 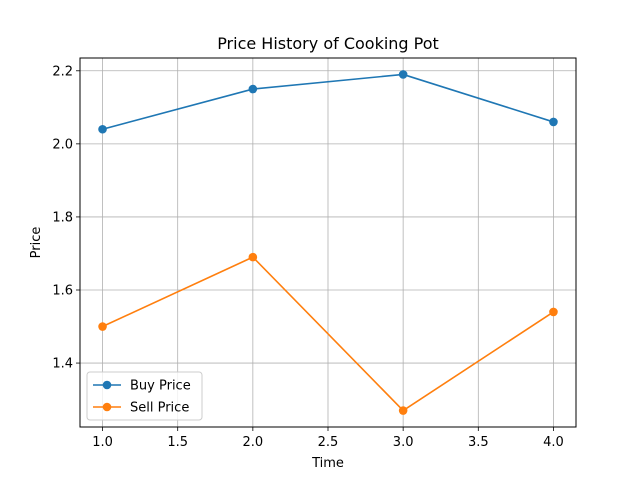 What do you see at coordinates (328, 43) in the screenshot?
I see `chart-title: Price History of Cooking Pot` at bounding box center [328, 43].